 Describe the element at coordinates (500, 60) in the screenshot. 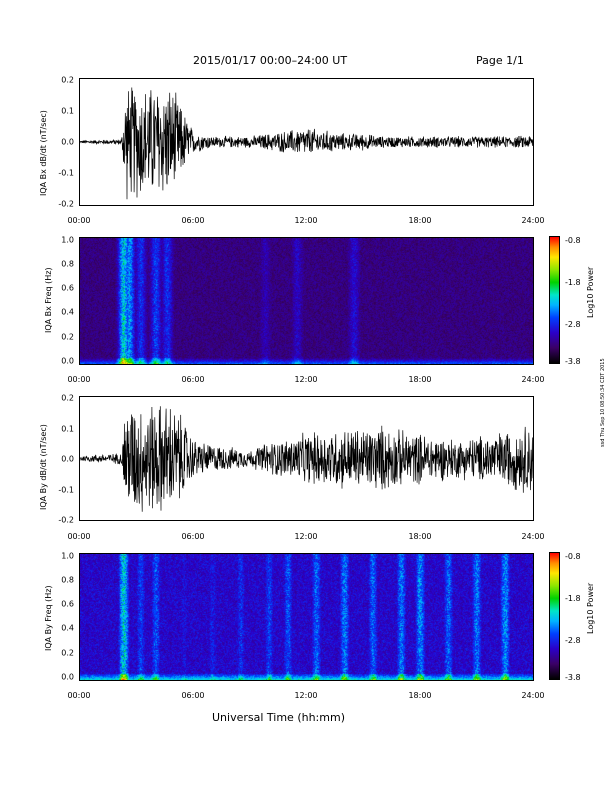

I see `page-number: Page 1/1` at that location.